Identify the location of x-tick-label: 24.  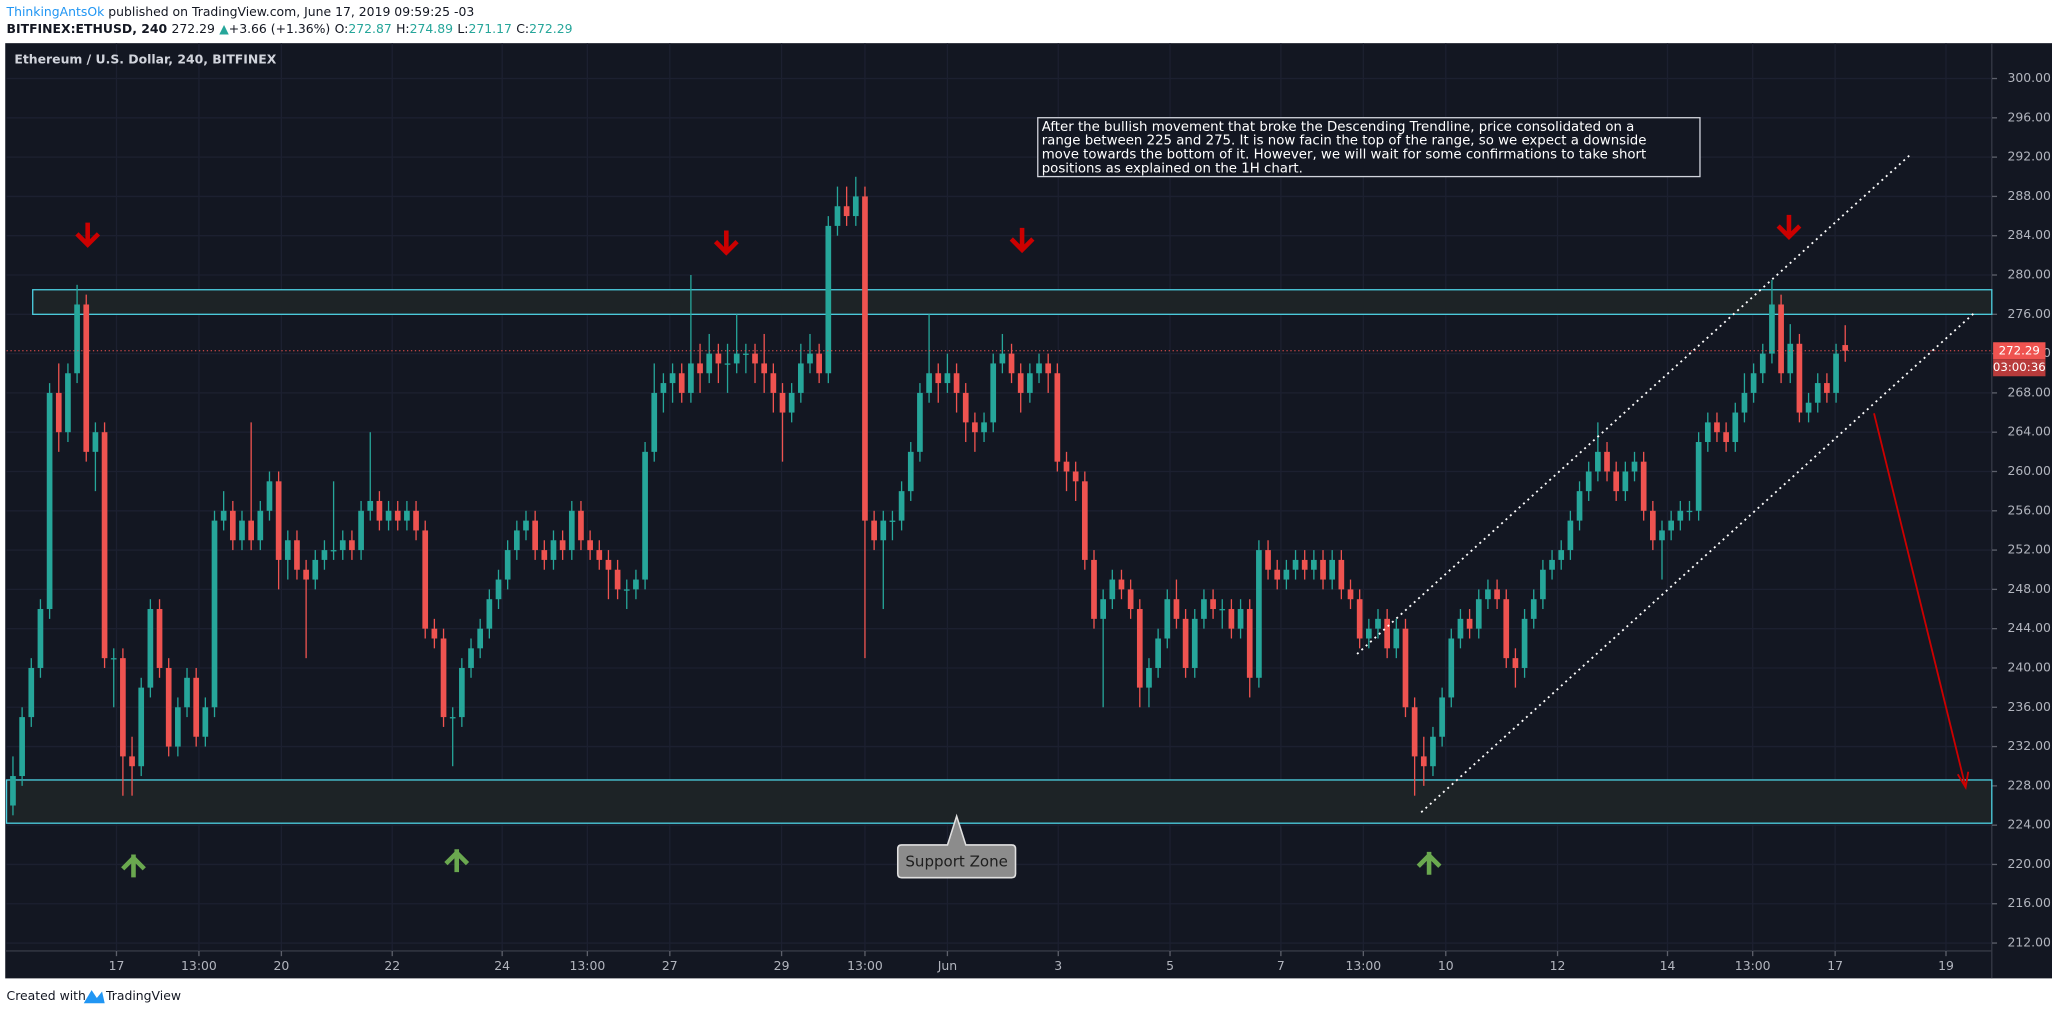
(502, 965).